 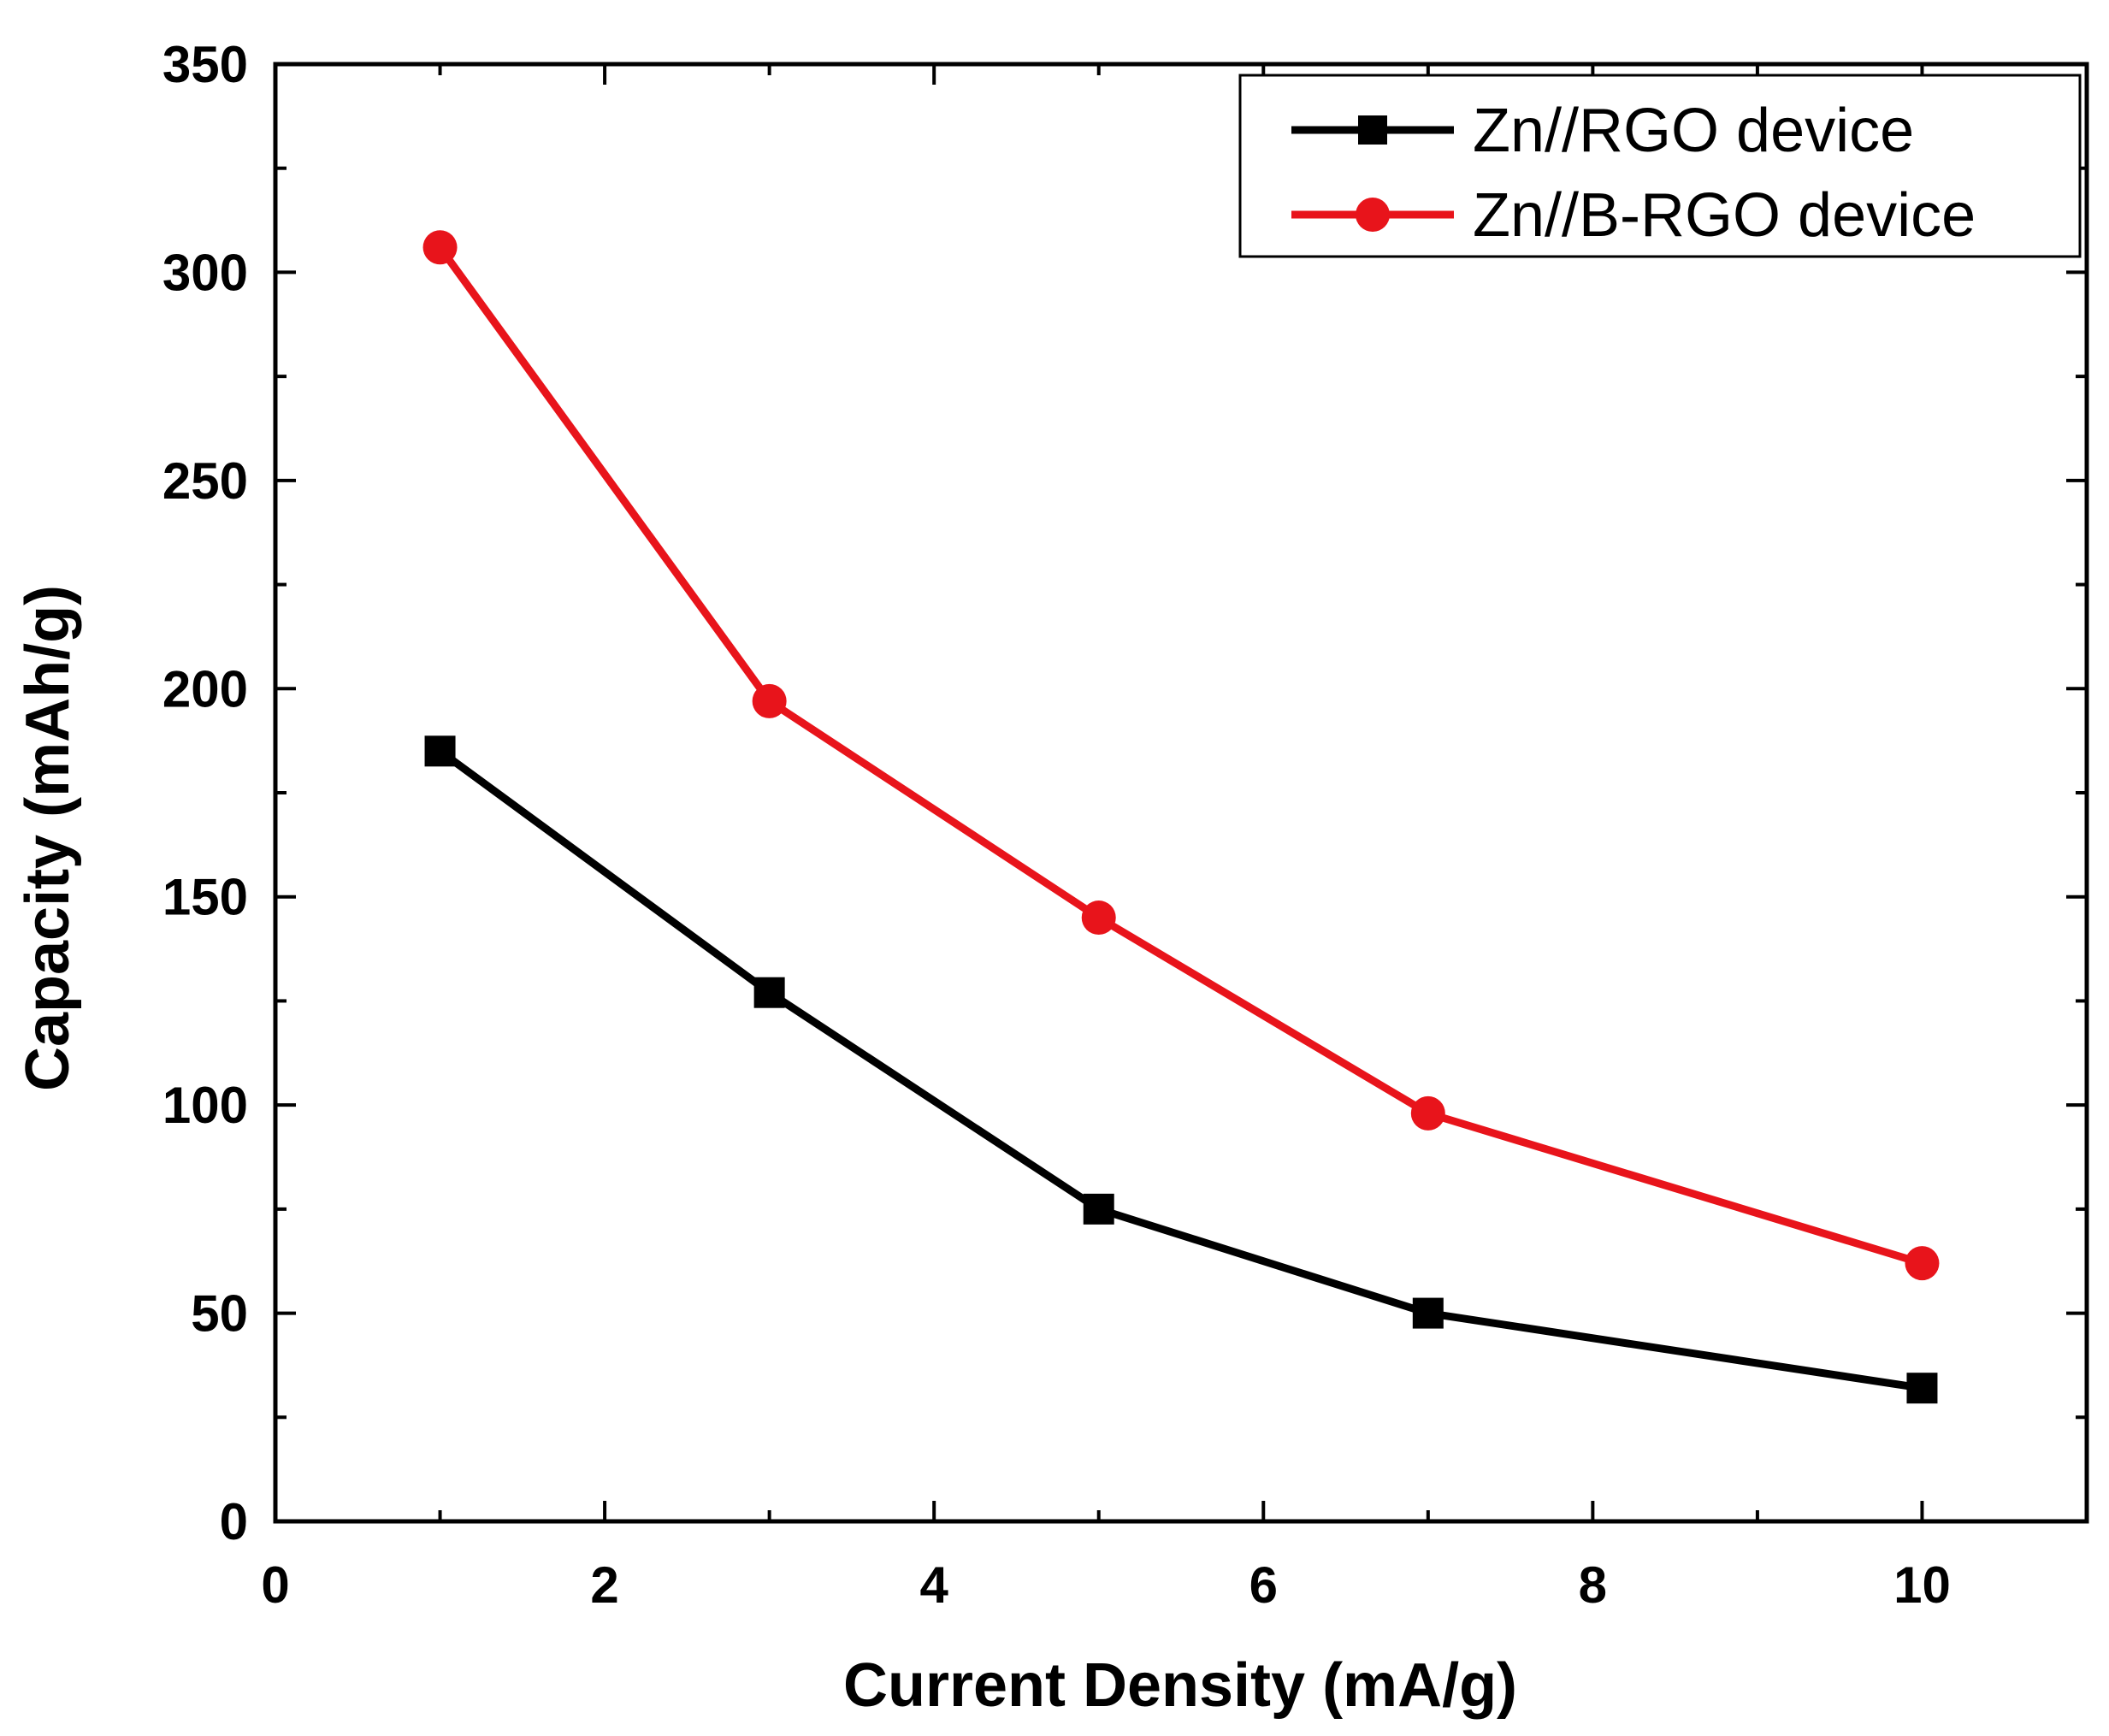 I want to click on y-tick-label: 350, so click(x=205, y=64).